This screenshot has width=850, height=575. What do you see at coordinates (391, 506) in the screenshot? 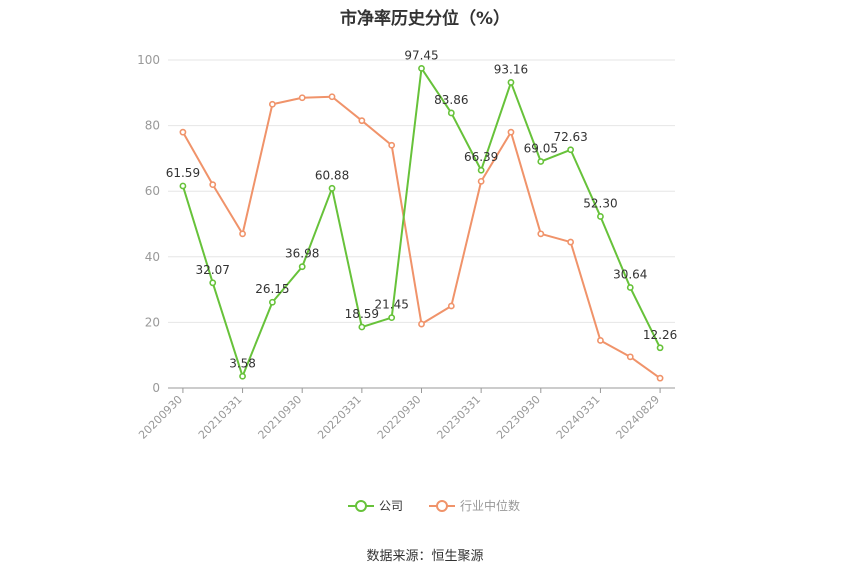
I see `legend-label: 公司` at bounding box center [391, 506].